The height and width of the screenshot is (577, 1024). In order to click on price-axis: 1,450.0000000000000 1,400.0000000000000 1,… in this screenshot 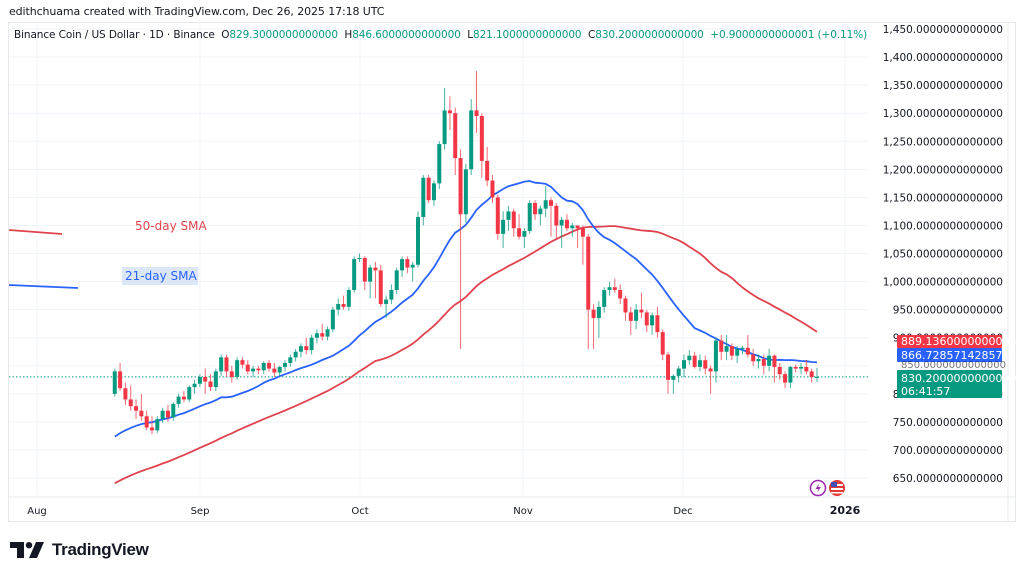, I will do `click(943, 254)`.